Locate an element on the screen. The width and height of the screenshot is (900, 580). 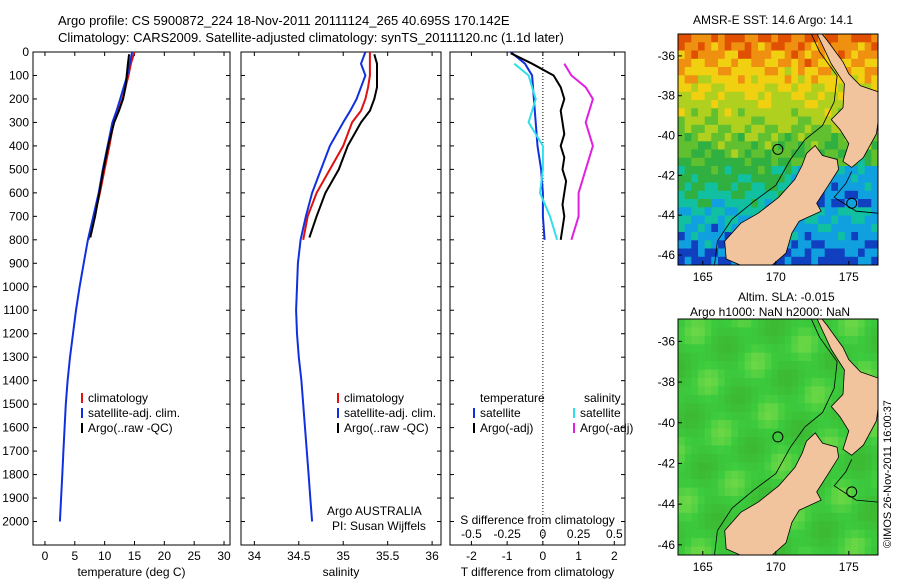
sst-map-layer is located at coordinates (778, 149).